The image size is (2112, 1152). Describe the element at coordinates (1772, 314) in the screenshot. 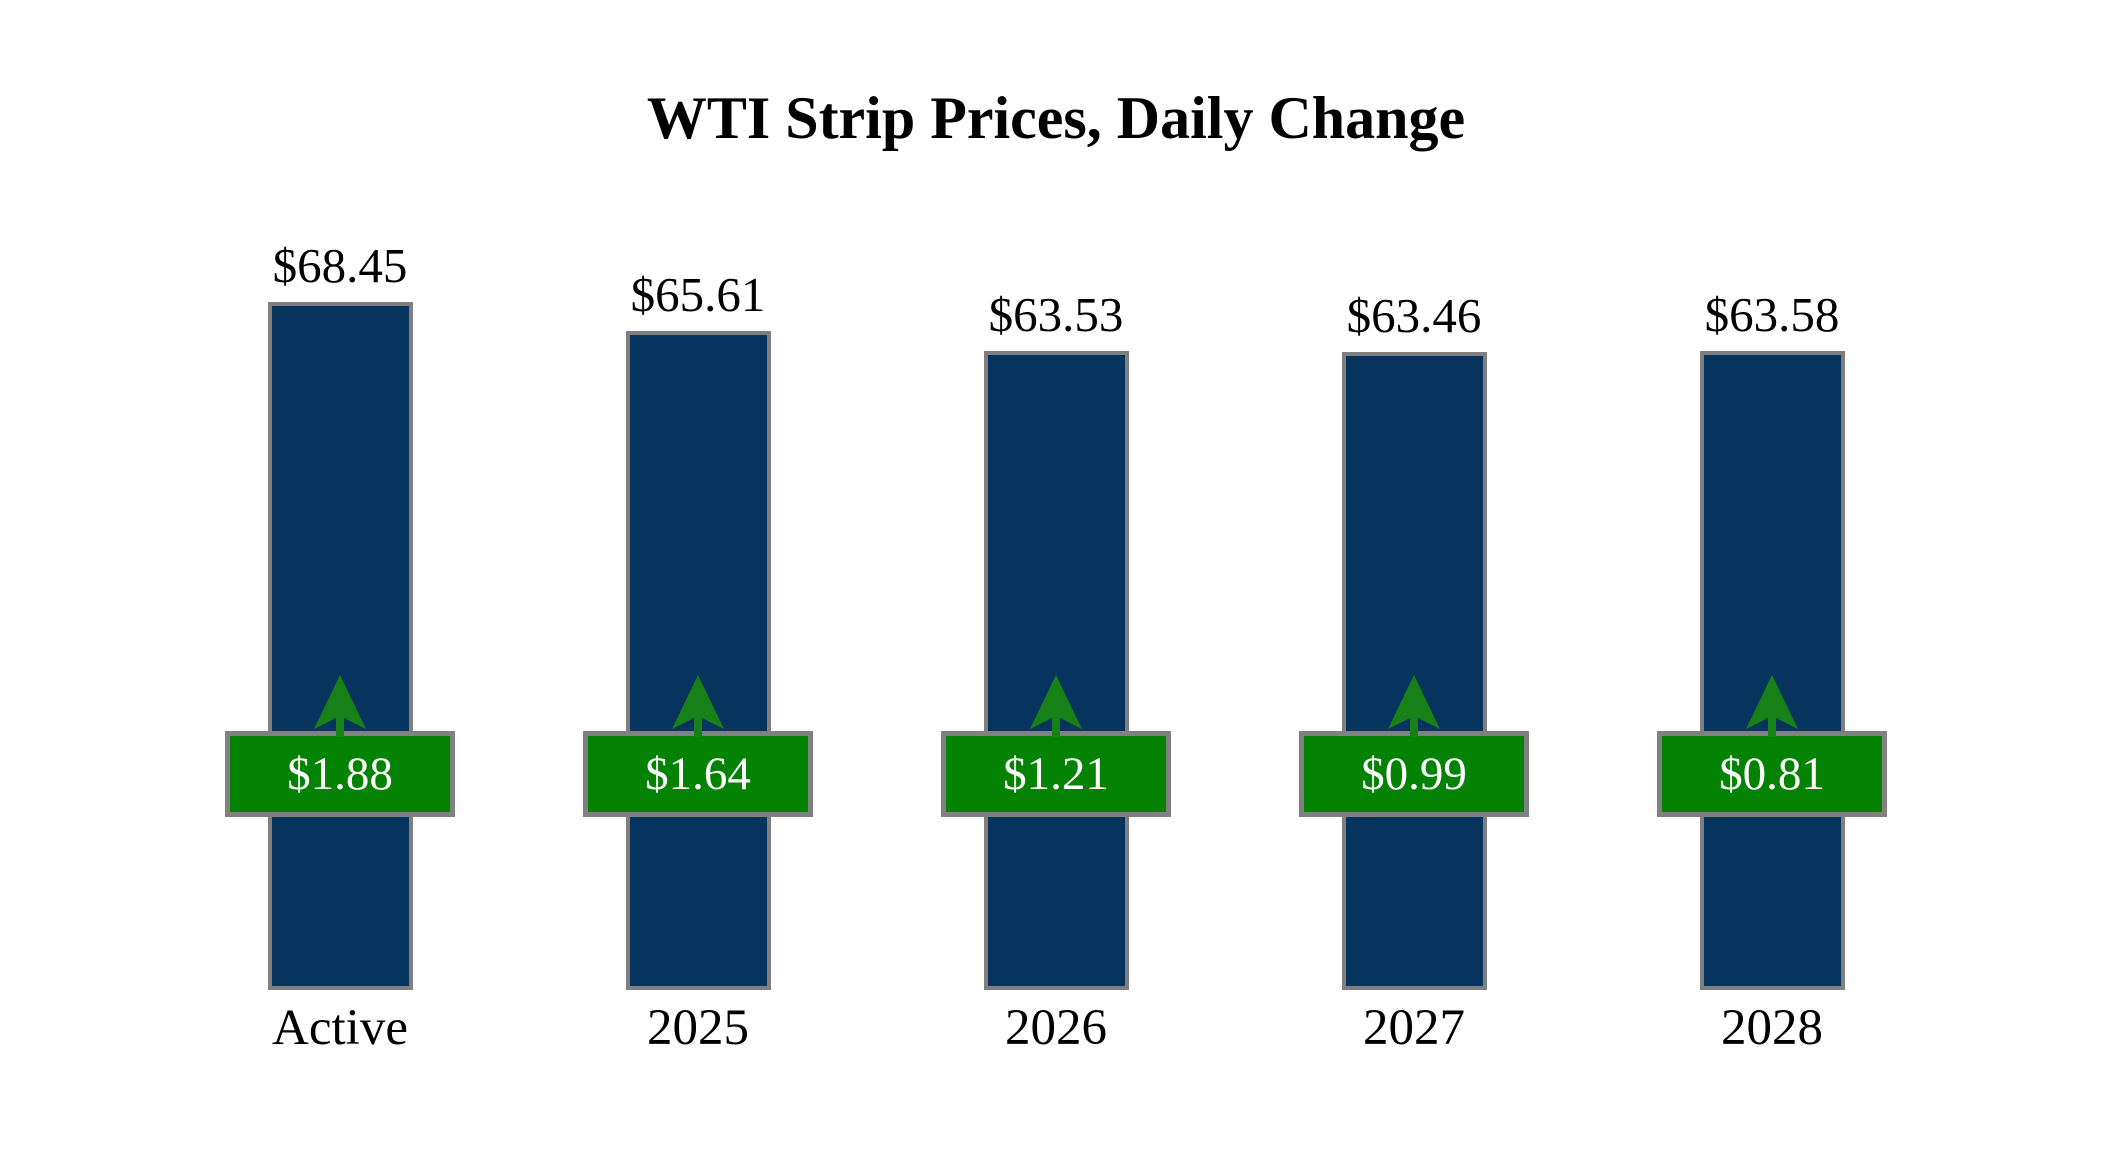

I see `strip-price-label: $63.58` at that location.